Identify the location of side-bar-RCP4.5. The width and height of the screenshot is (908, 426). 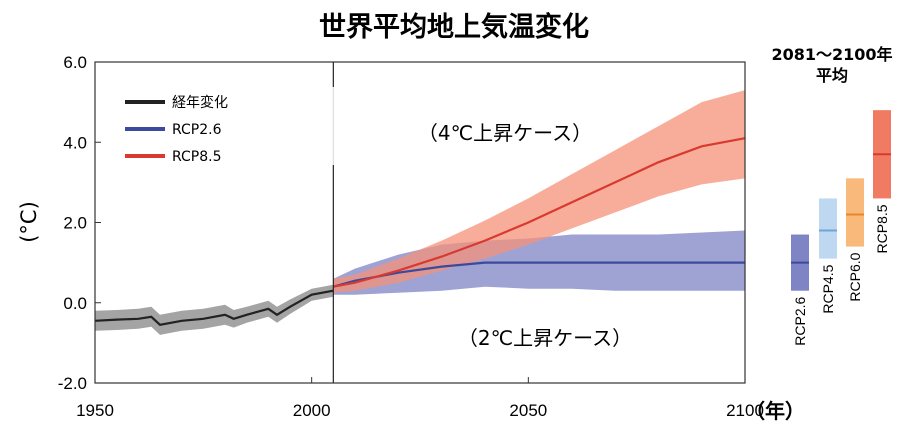
(828, 228).